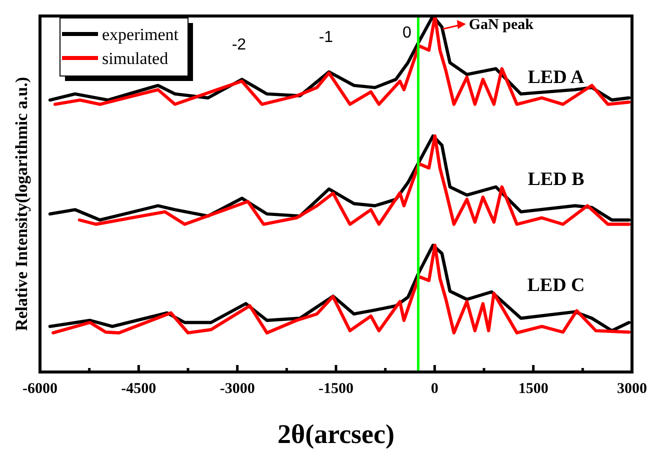  What do you see at coordinates (135, 58) in the screenshot?
I see `legend-label: simulated` at bounding box center [135, 58].